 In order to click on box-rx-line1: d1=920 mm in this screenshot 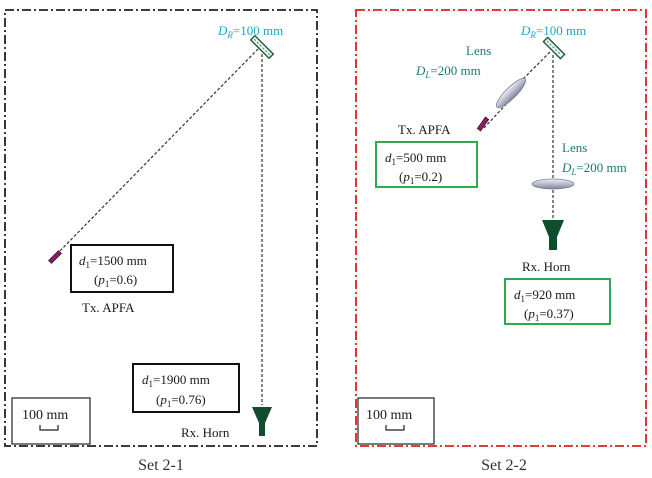, I will do `click(544, 295)`.